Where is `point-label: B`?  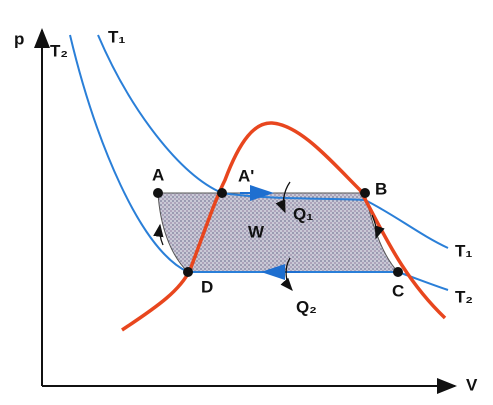
point-label: B is located at coordinates (381, 188).